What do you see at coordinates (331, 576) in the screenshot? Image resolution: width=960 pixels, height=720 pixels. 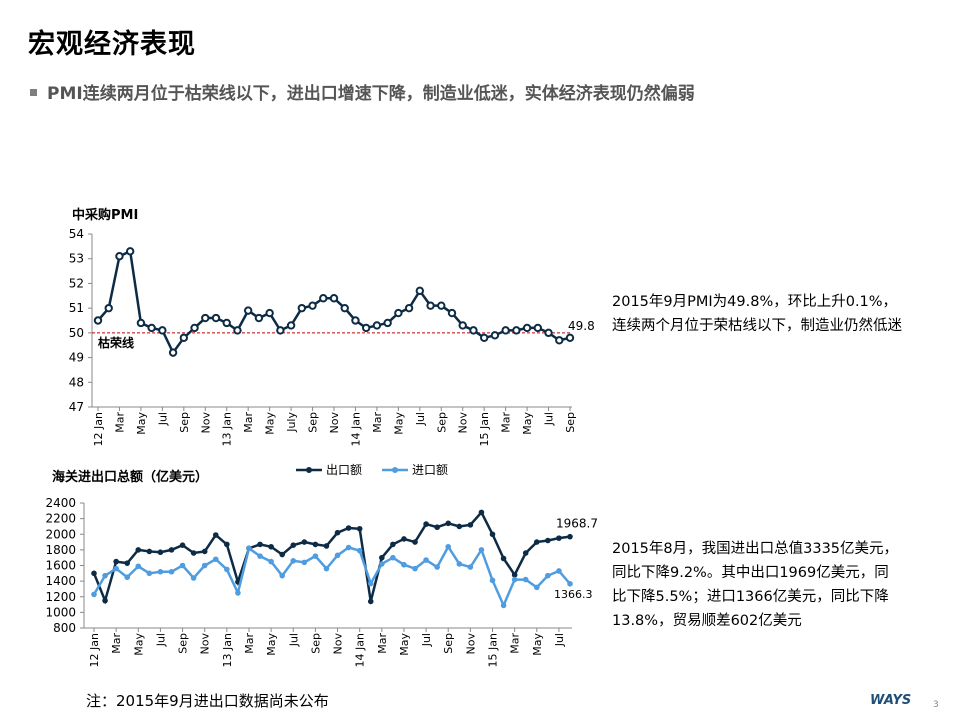 I see `import-line` at bounding box center [331, 576].